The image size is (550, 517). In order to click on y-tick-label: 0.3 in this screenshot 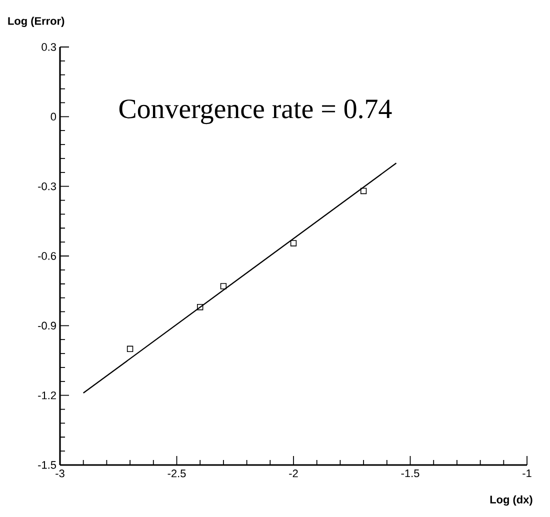, I will do `click(49, 47)`.